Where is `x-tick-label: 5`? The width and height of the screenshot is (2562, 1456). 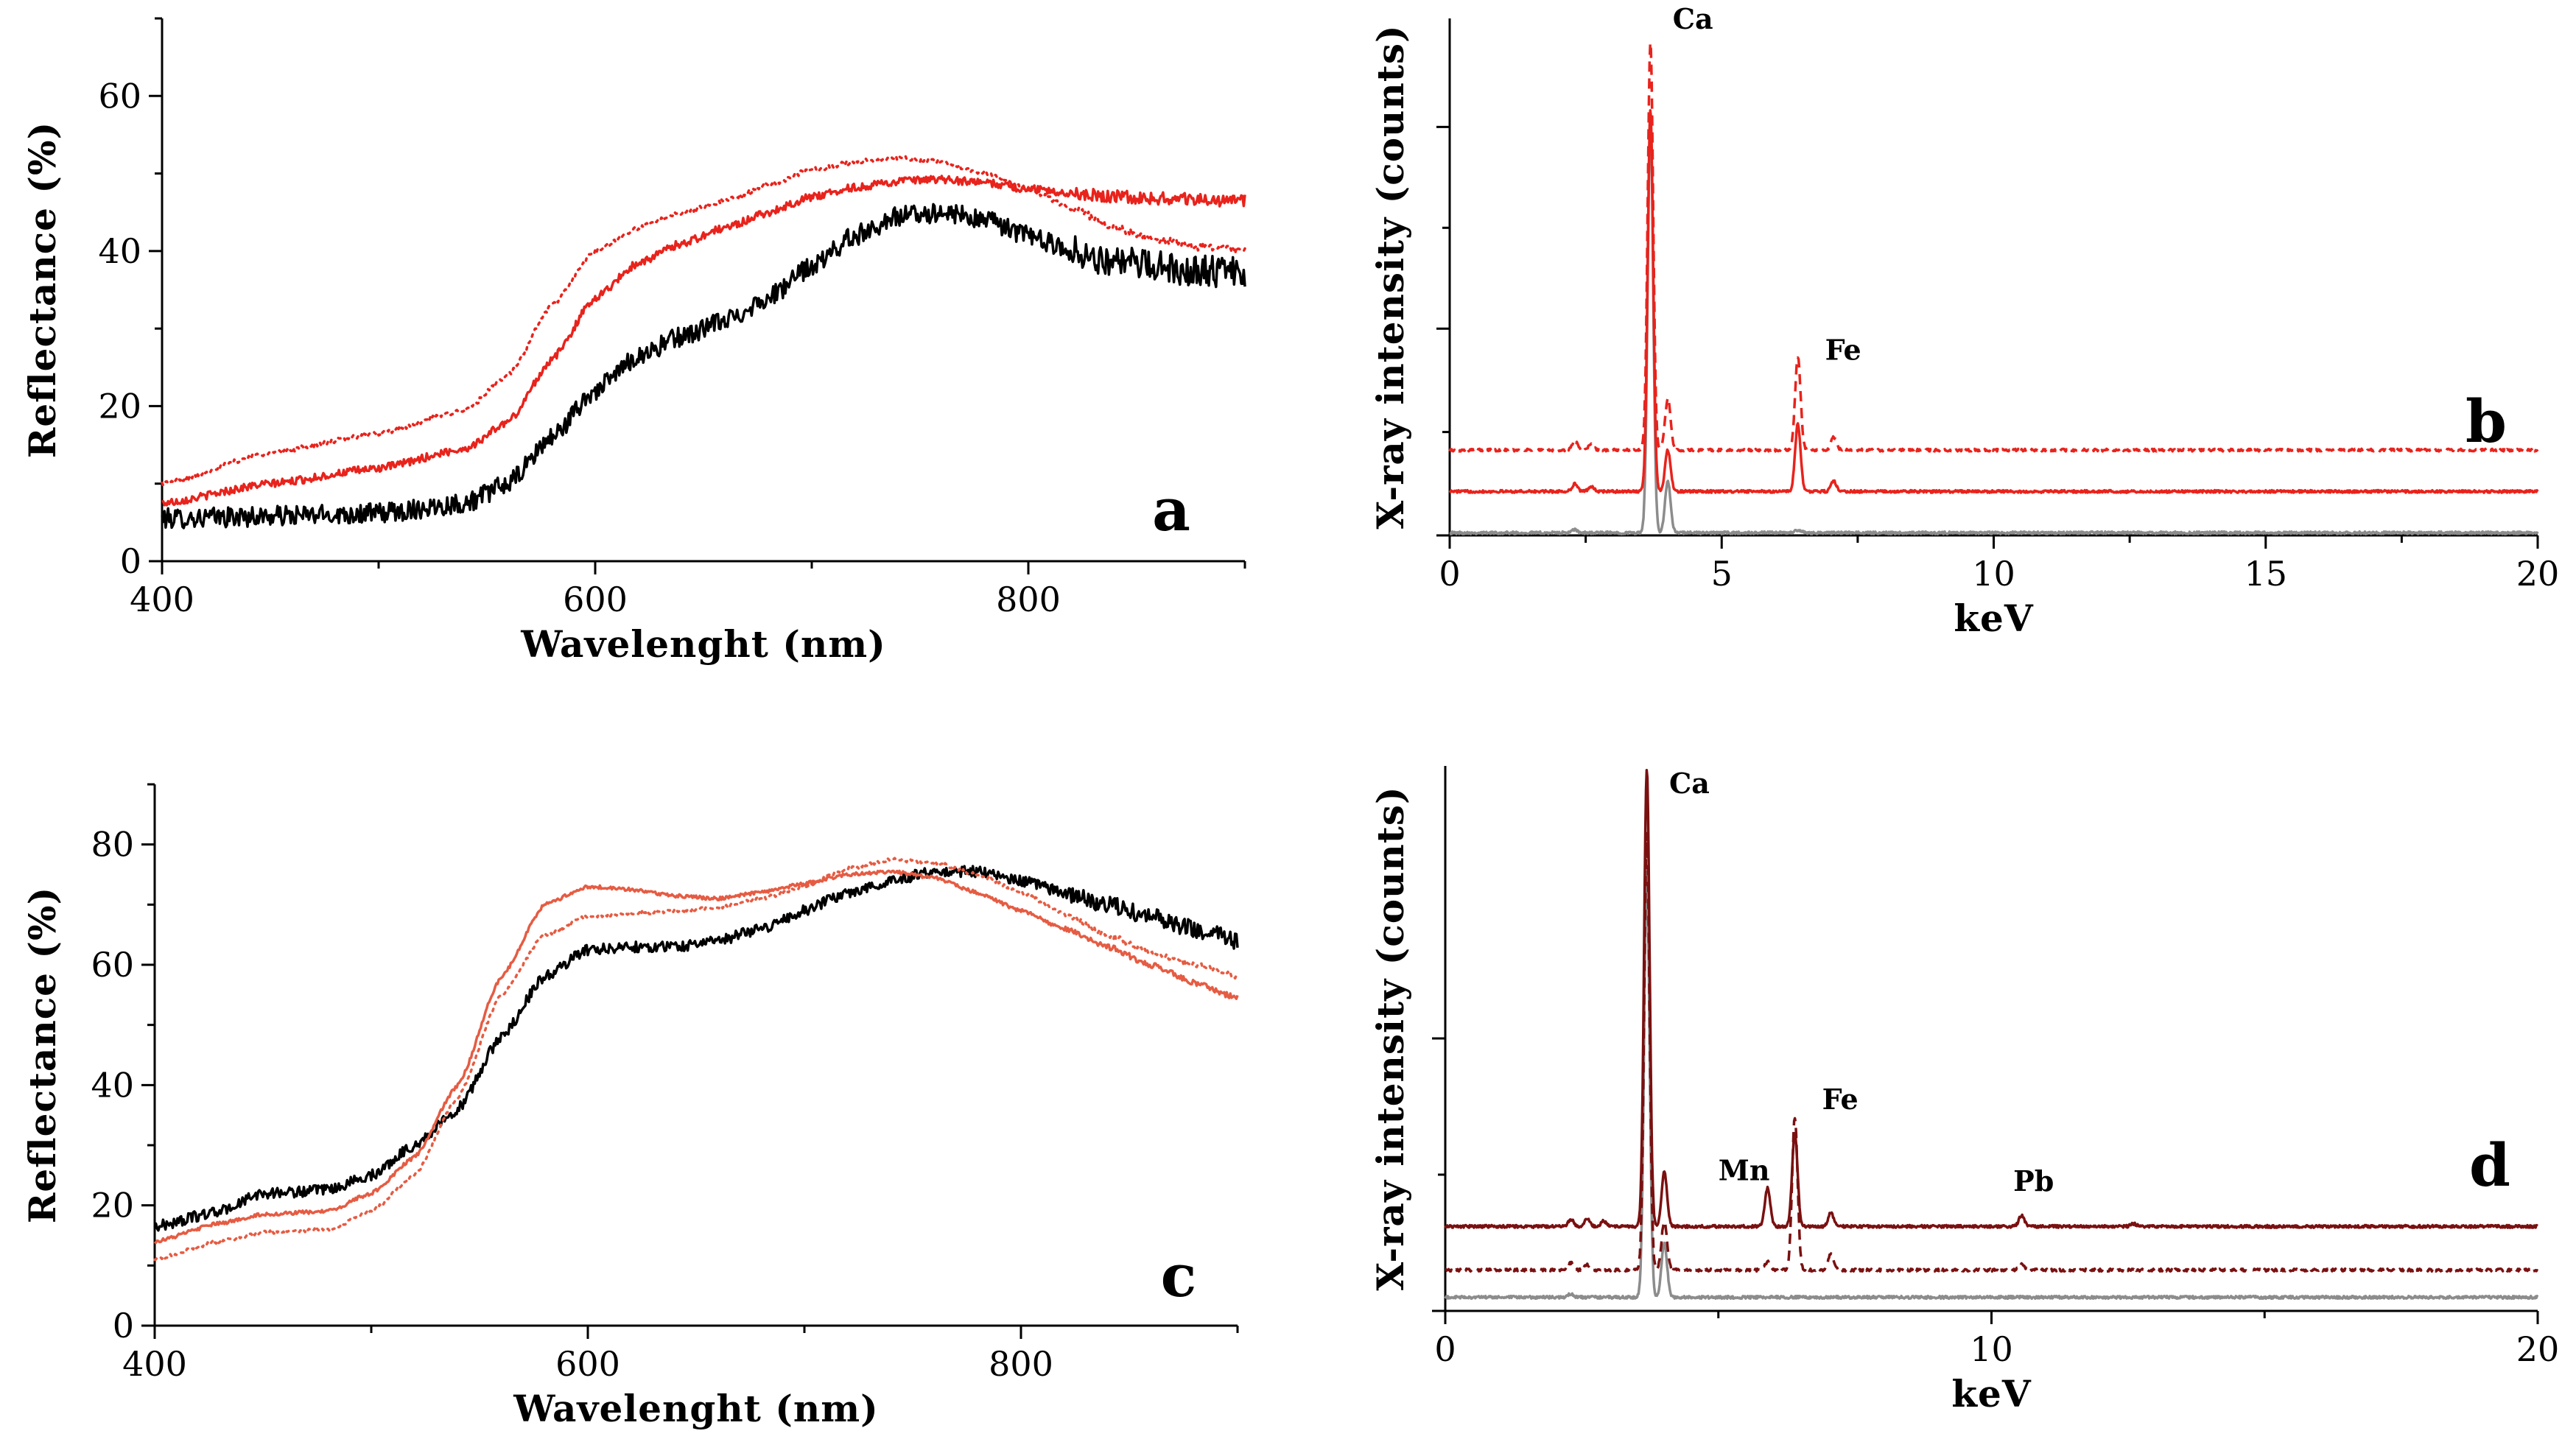
x-tick-label: 5 is located at coordinates (1722, 574).